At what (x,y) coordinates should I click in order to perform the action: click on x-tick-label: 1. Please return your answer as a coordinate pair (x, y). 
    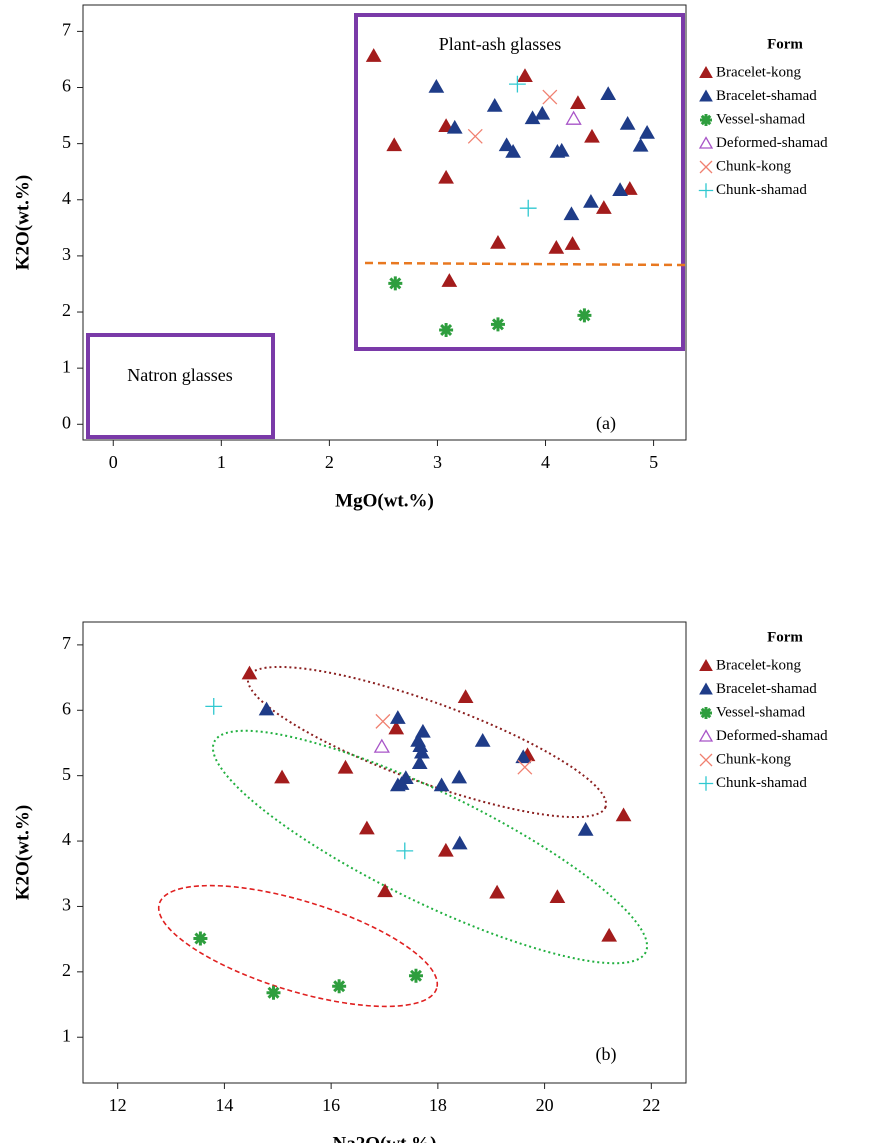
    Looking at the image, I should click on (221, 462).